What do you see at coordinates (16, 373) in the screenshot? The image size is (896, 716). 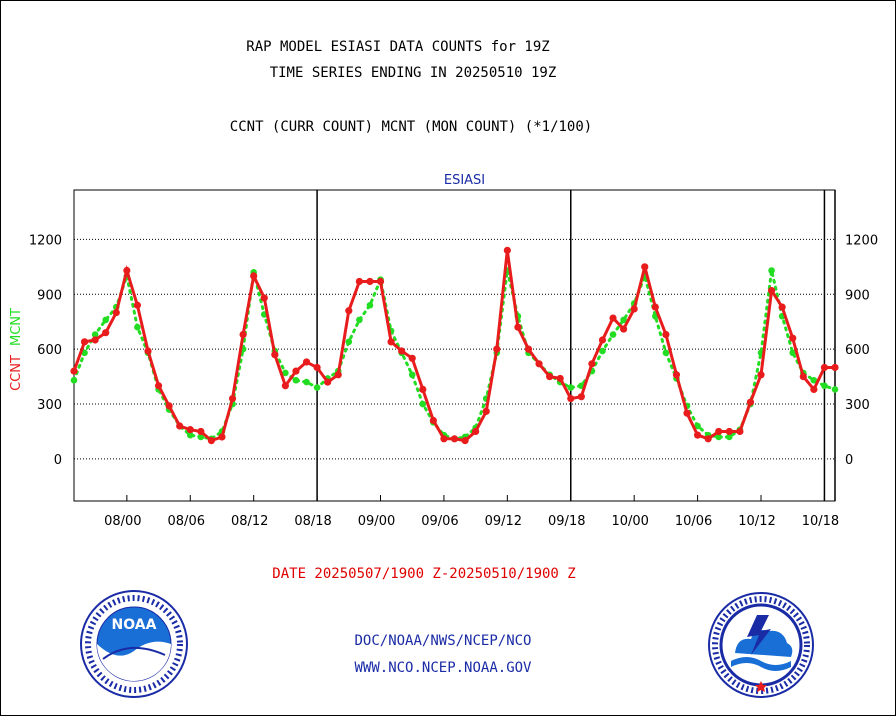 I see `y-axis-label-ccnt: CCNT` at bounding box center [16, 373].